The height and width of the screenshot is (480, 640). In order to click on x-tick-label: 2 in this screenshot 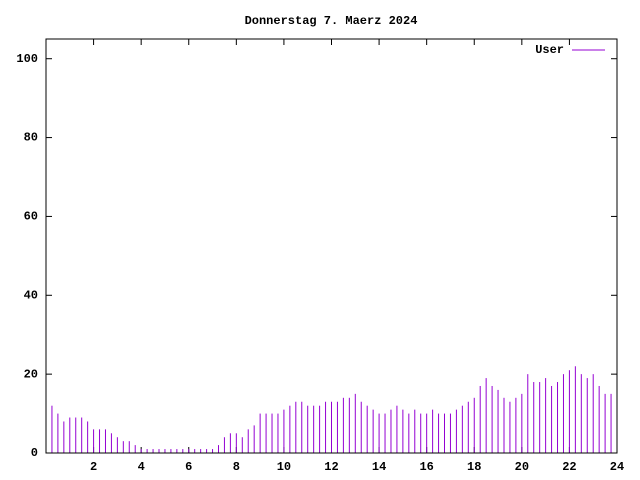, I will do `click(93, 467)`.